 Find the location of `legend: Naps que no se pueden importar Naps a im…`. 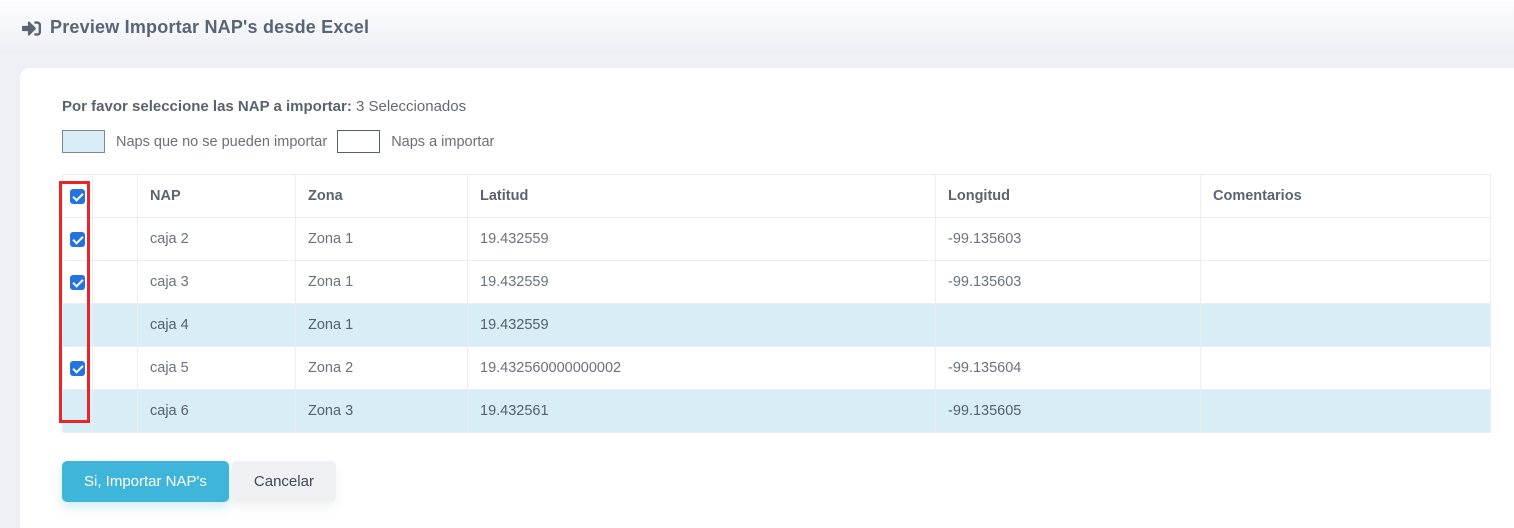

legend: Naps que no se pueden importar Naps a im… is located at coordinates (776, 141).